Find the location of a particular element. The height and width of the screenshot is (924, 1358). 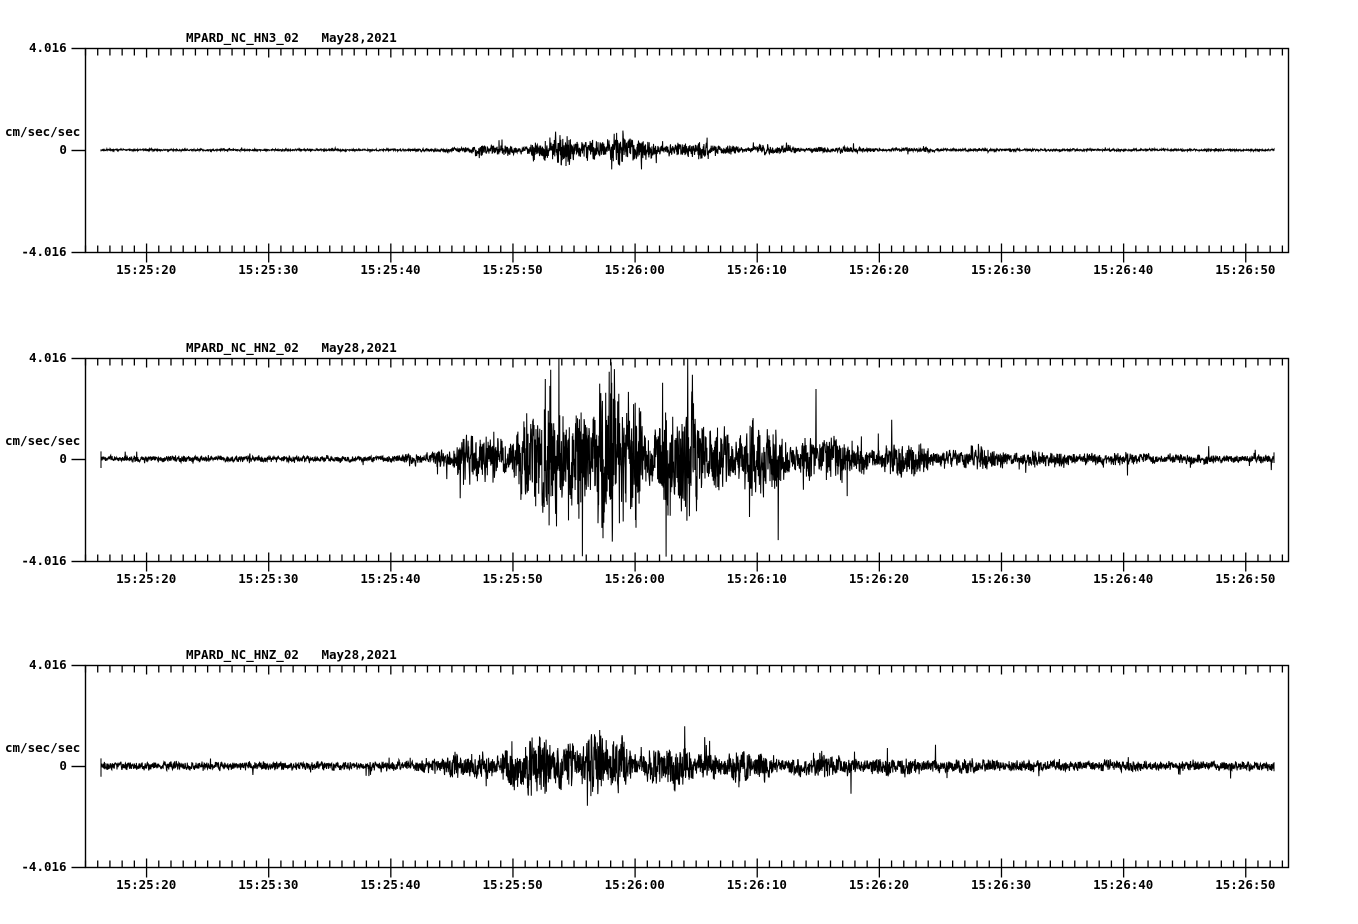

panel-3-ytick-zero: 0 is located at coordinates (63, 765).